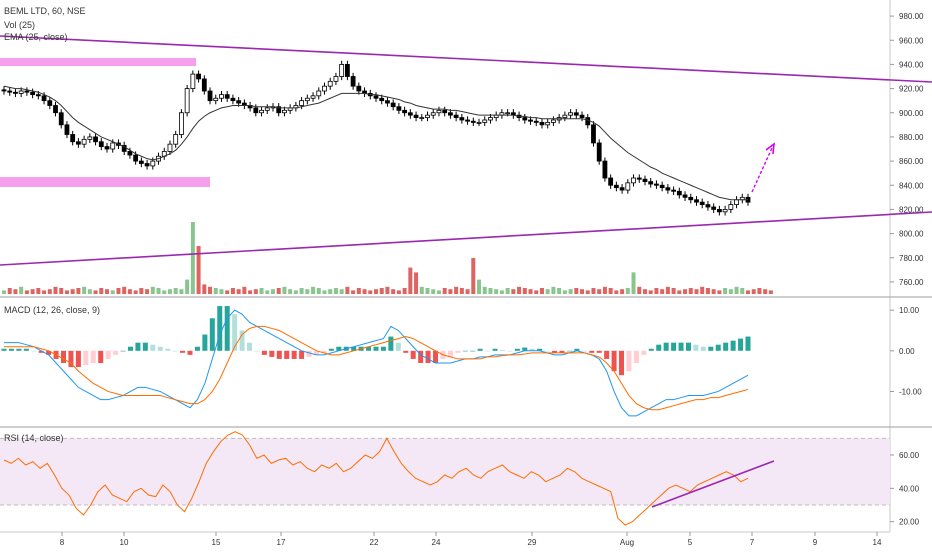  I want to click on macd-tick-label: 10.00, so click(909, 310).